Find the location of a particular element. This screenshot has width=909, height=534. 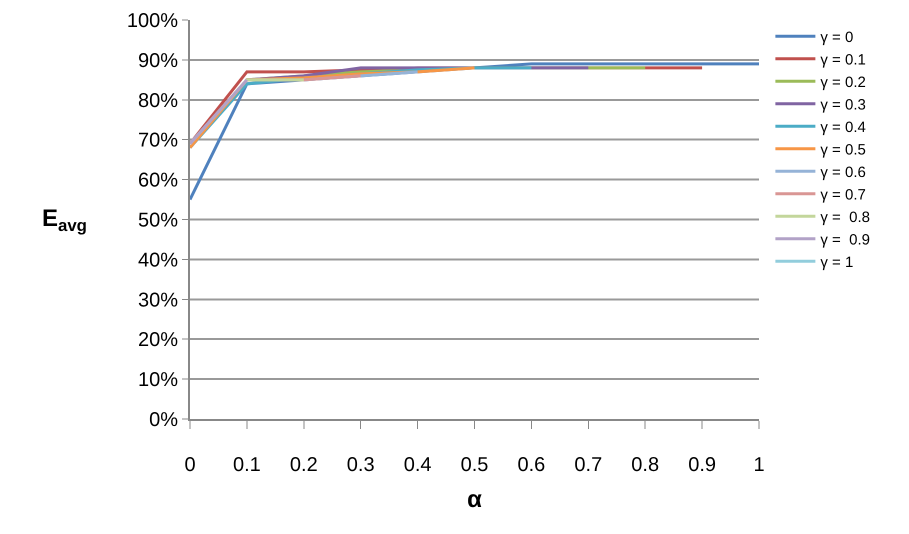

y-tick-label: 70% is located at coordinates (158, 141).